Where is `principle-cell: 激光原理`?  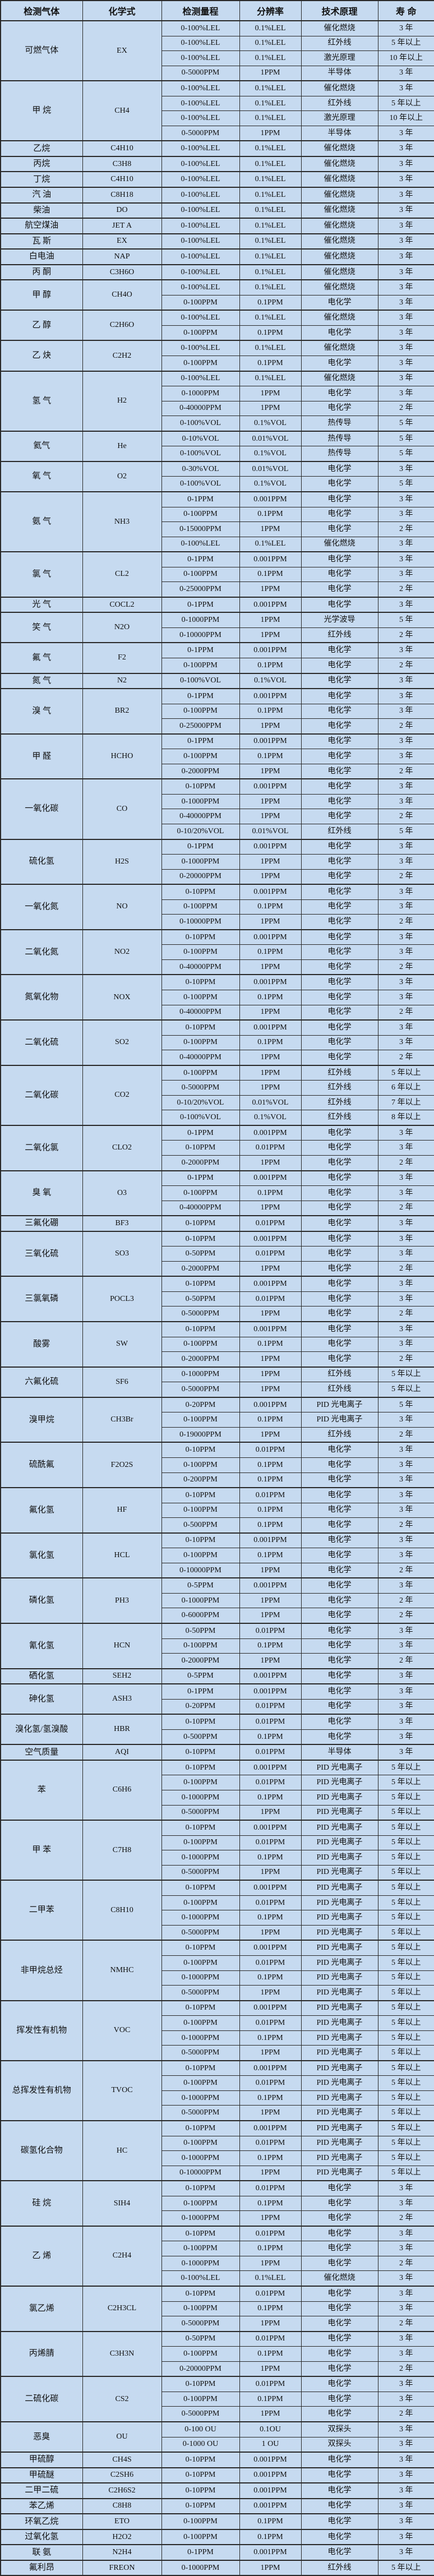
principle-cell: 激光原理 is located at coordinates (339, 118).